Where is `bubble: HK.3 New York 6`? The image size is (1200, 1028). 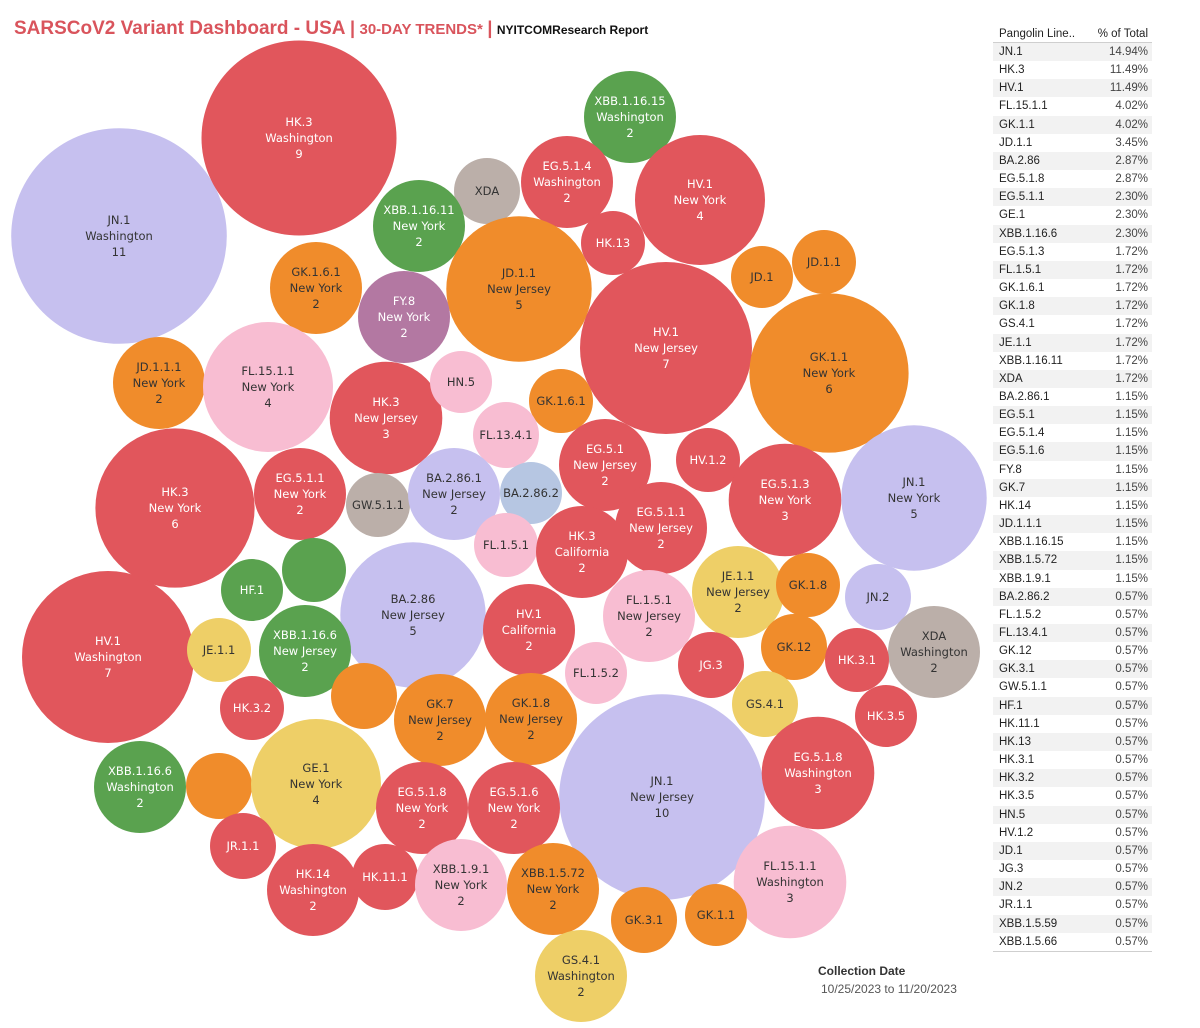
bubble: HK.3 New York 6 is located at coordinates (175, 508).